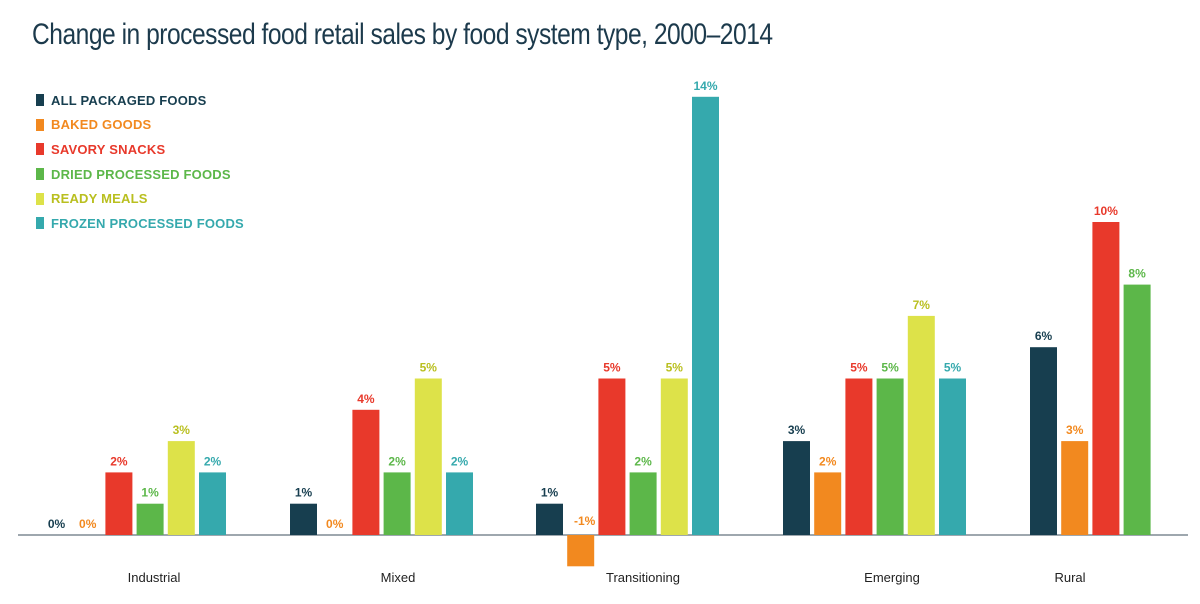  Describe the element at coordinates (108, 149) in the screenshot. I see `legend-label: SAVORY SNACKS` at that location.